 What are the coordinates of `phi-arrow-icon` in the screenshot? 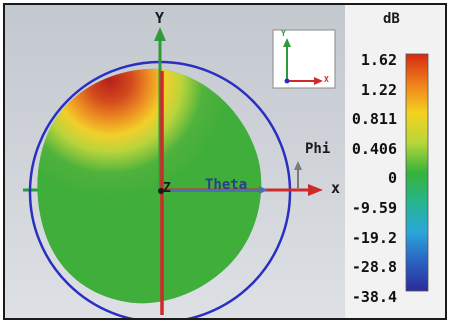 It's located at (298, 165).